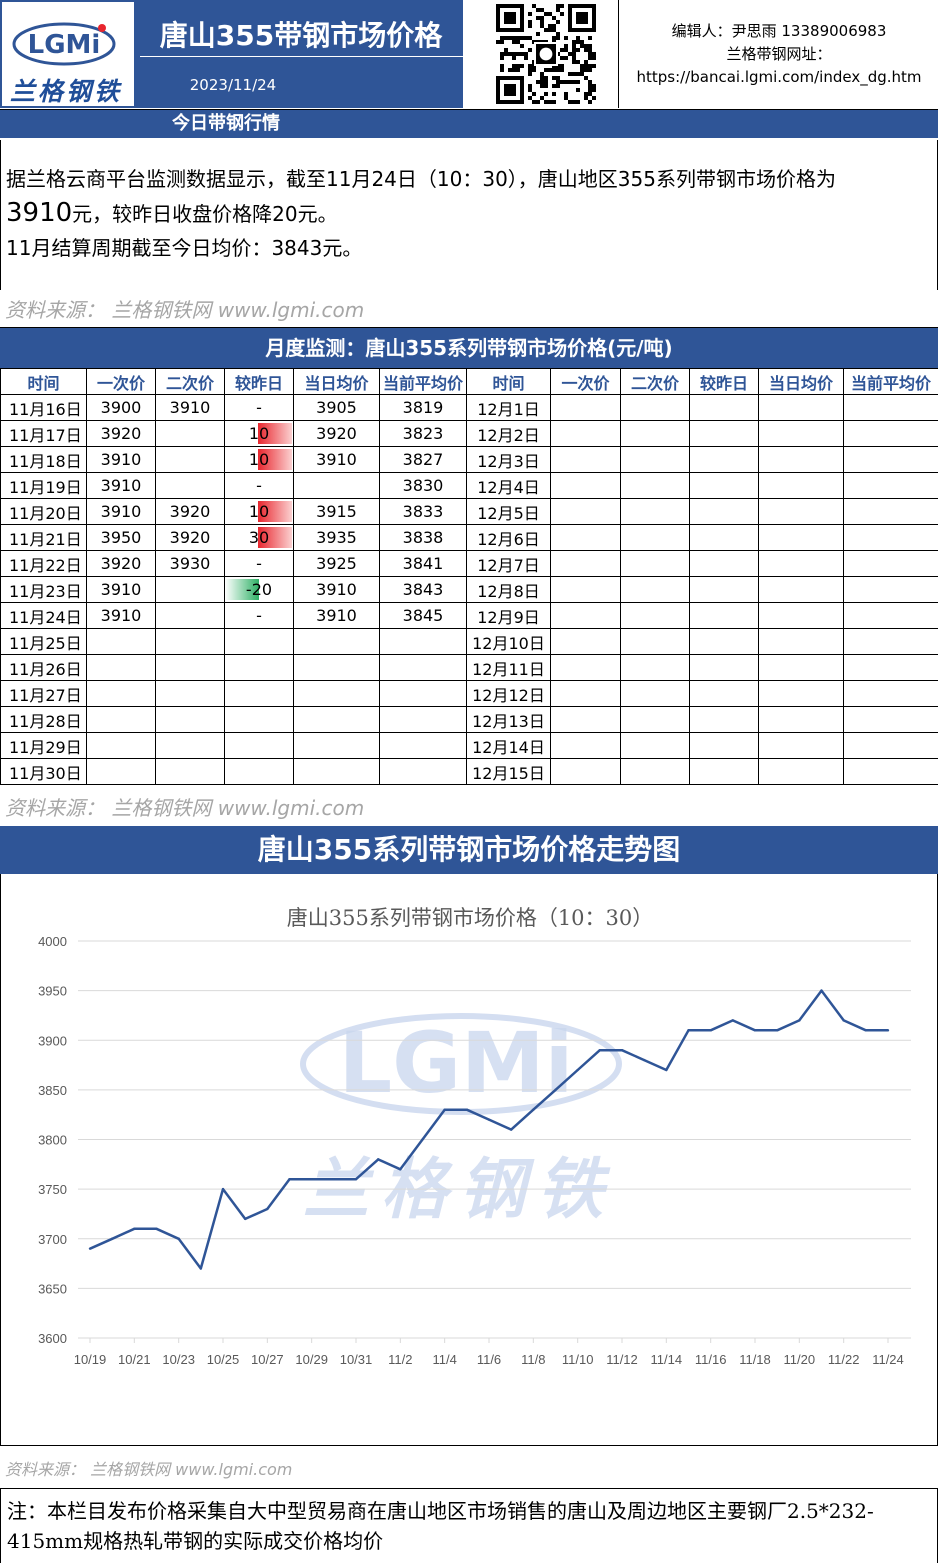  What do you see at coordinates (779, 77) in the screenshot?
I see `site-url: https://bancai.lgmi.com/index_dg.htm` at bounding box center [779, 77].